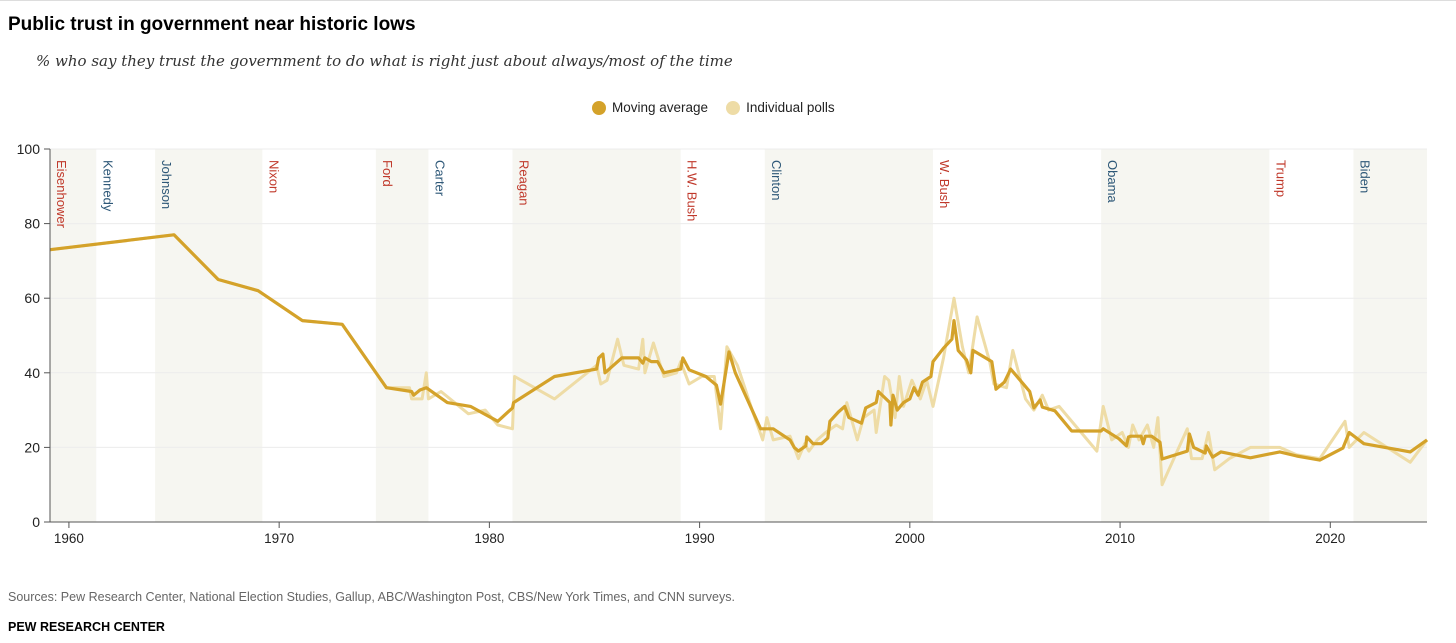  Describe the element at coordinates (1364, 176) in the screenshot. I see `president-label: Biden` at that location.